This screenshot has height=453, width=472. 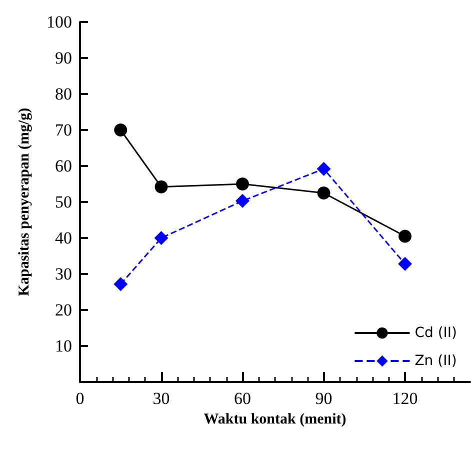 What do you see at coordinates (80, 398) in the screenshot?
I see `x-tick-label: 0` at bounding box center [80, 398].